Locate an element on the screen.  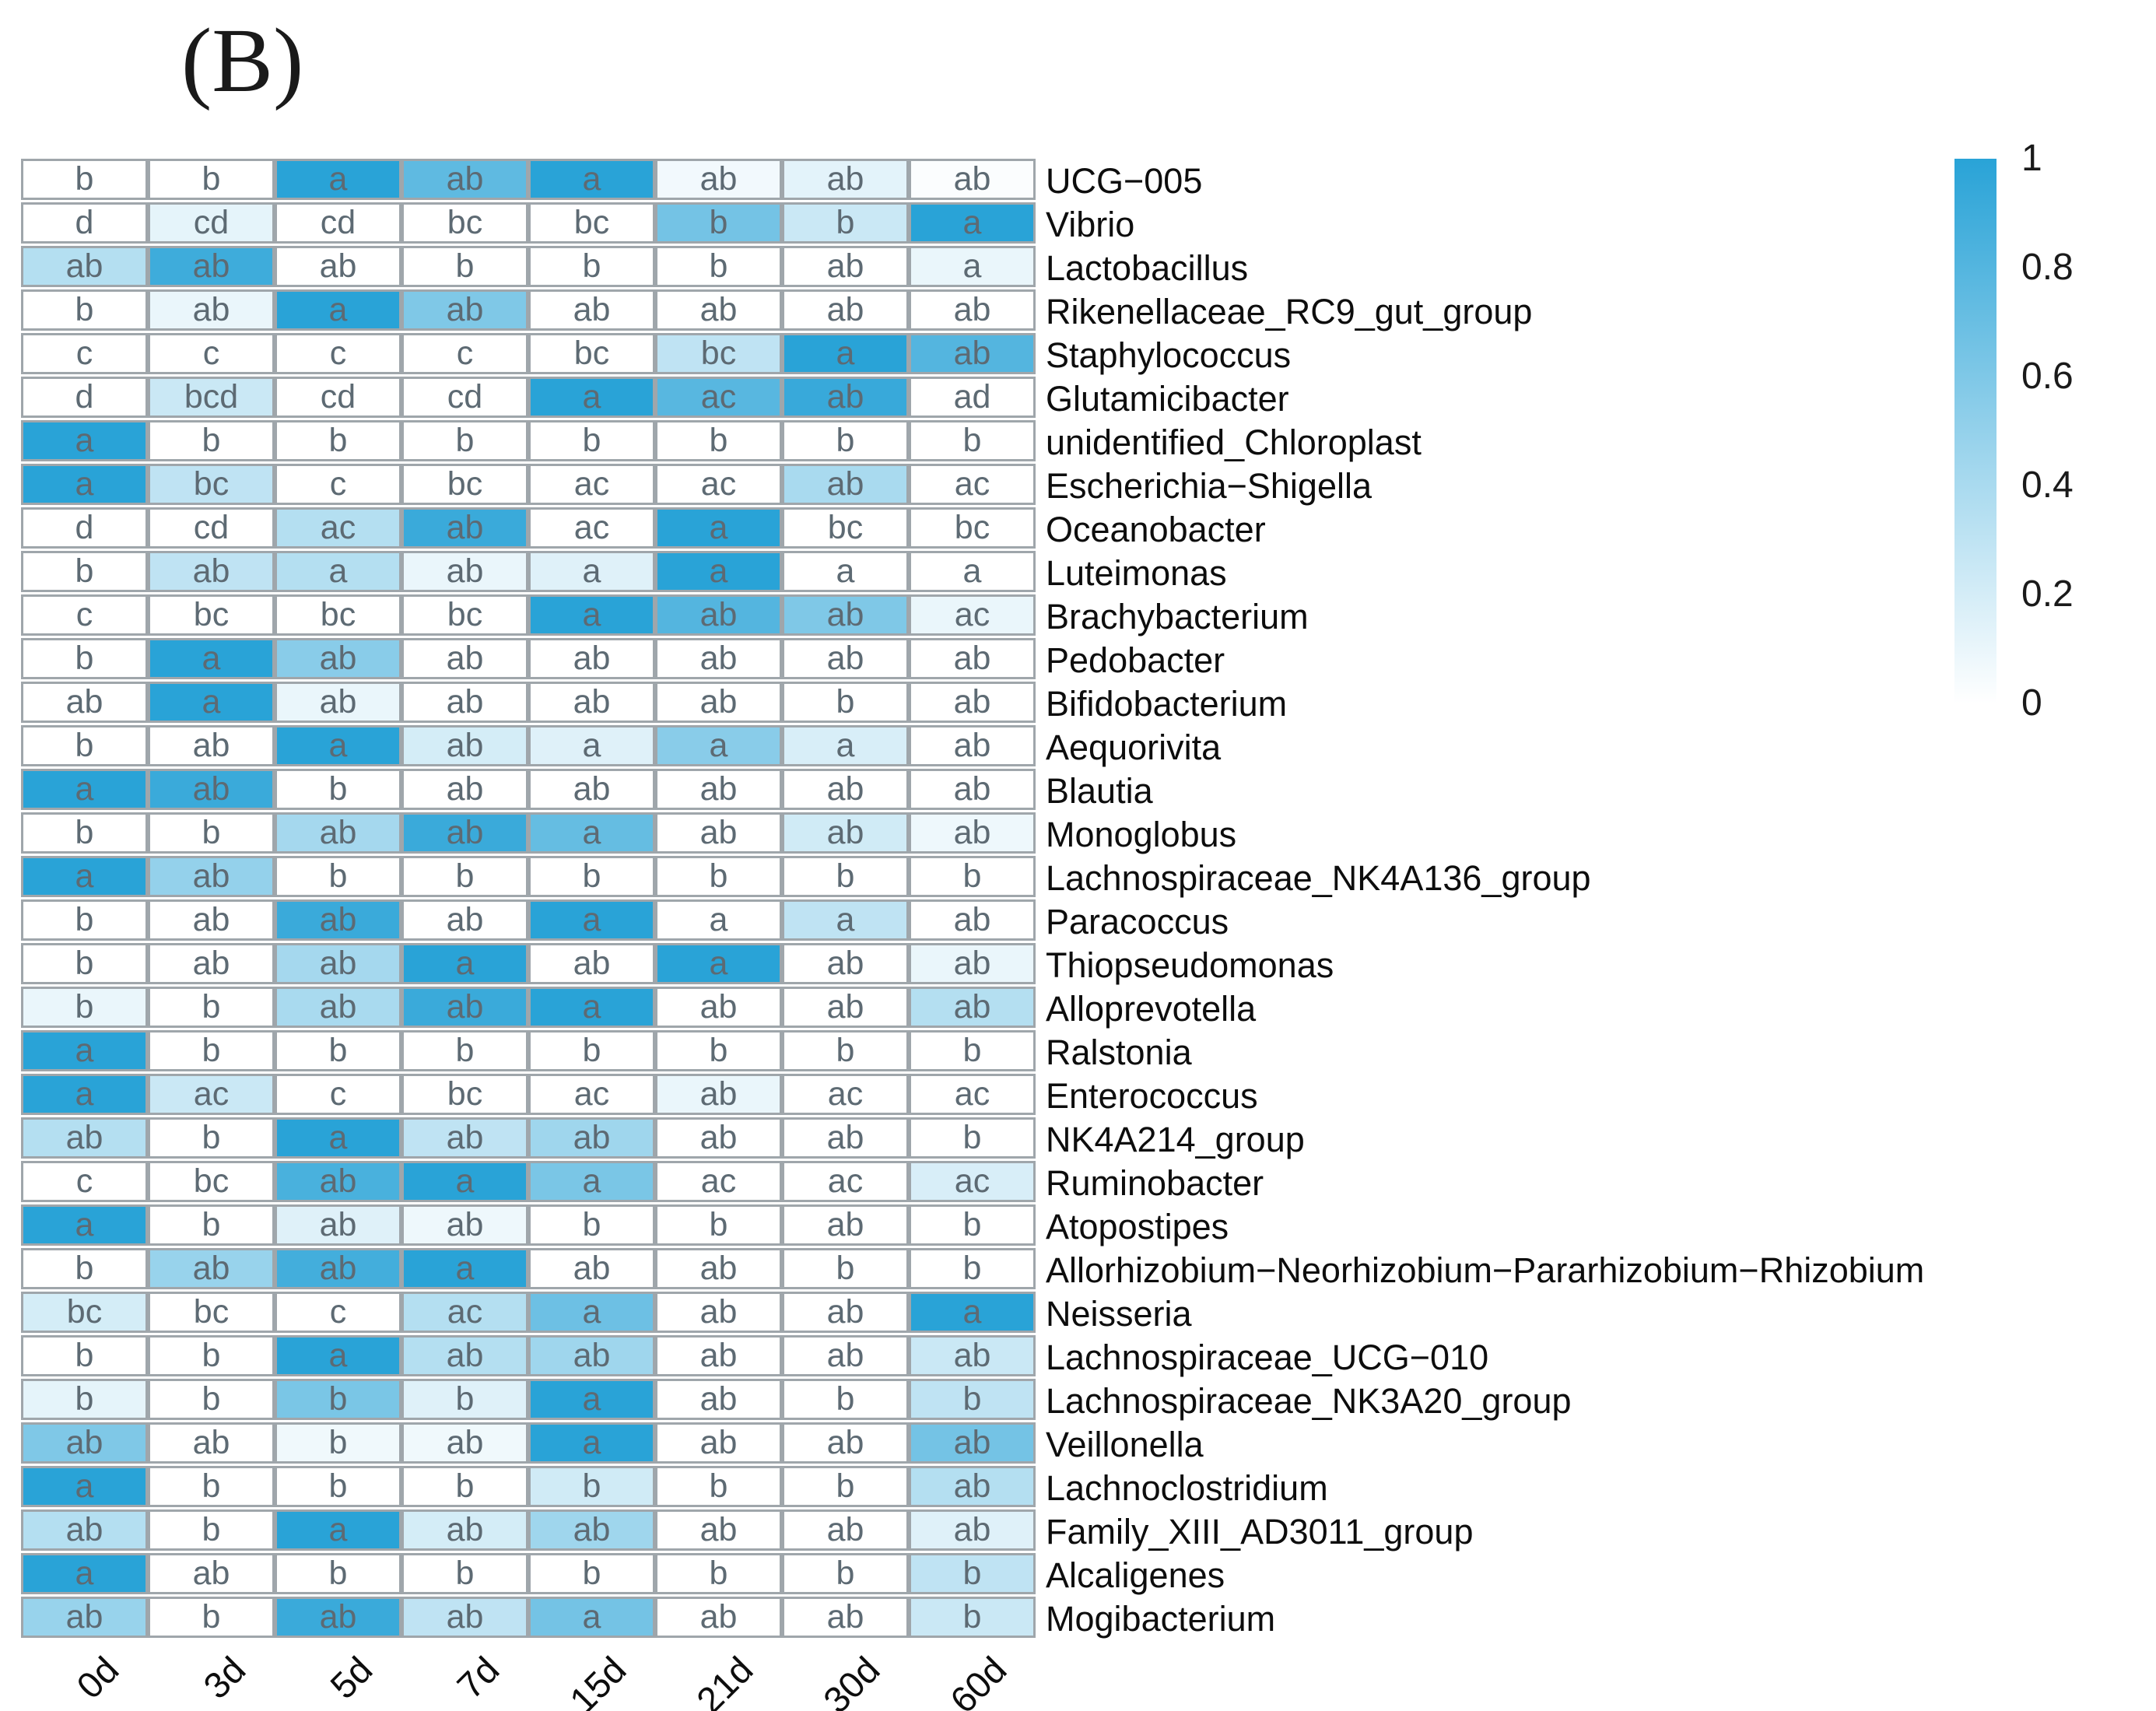
row-label: Veillonella is located at coordinates (1125, 1444).